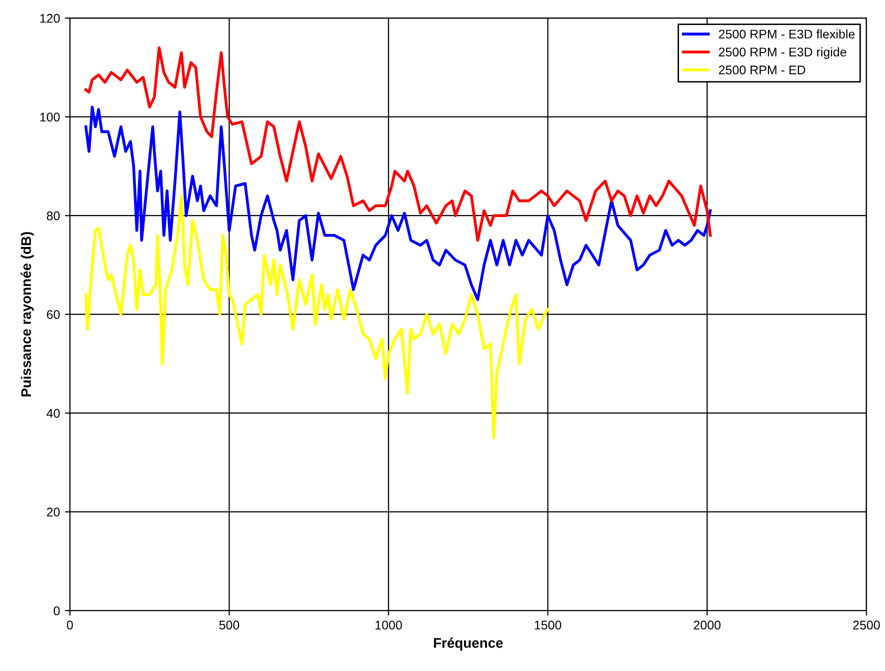 The image size is (885, 671). Describe the element at coordinates (389, 625) in the screenshot. I see `x-tick-label: 1000` at that location.